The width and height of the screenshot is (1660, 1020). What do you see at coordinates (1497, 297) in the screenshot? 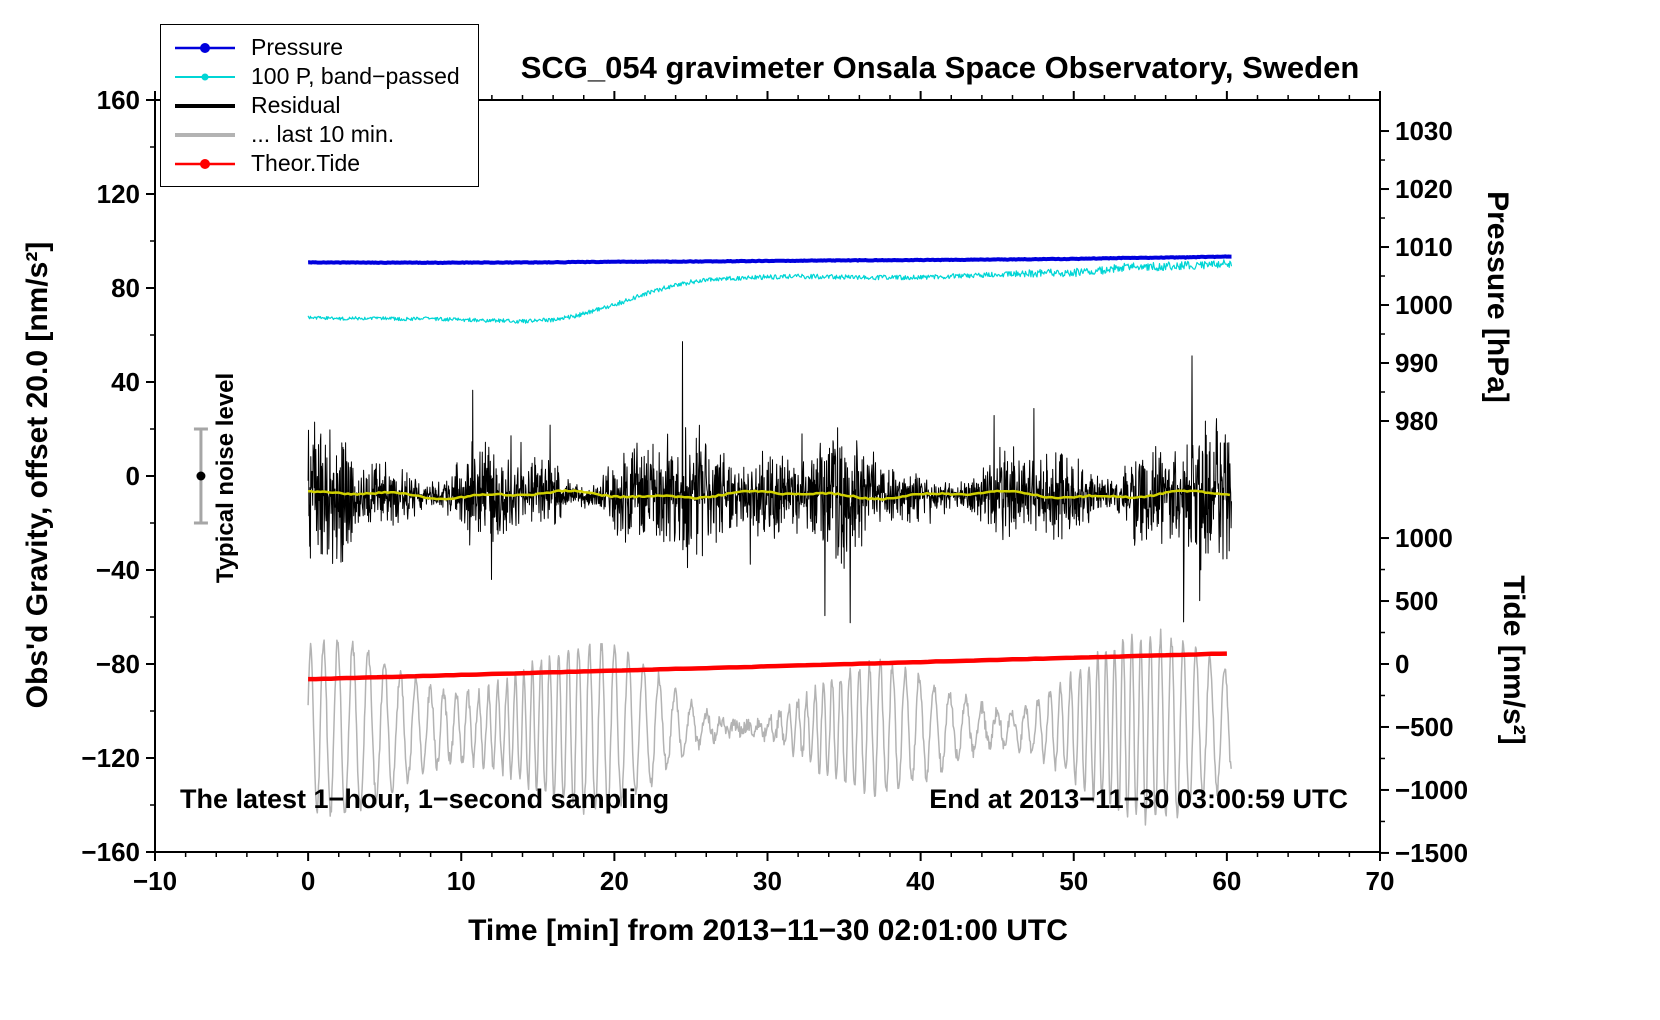
I see `y-axis-title-pressure: Pressure [hPa]` at bounding box center [1497, 297].